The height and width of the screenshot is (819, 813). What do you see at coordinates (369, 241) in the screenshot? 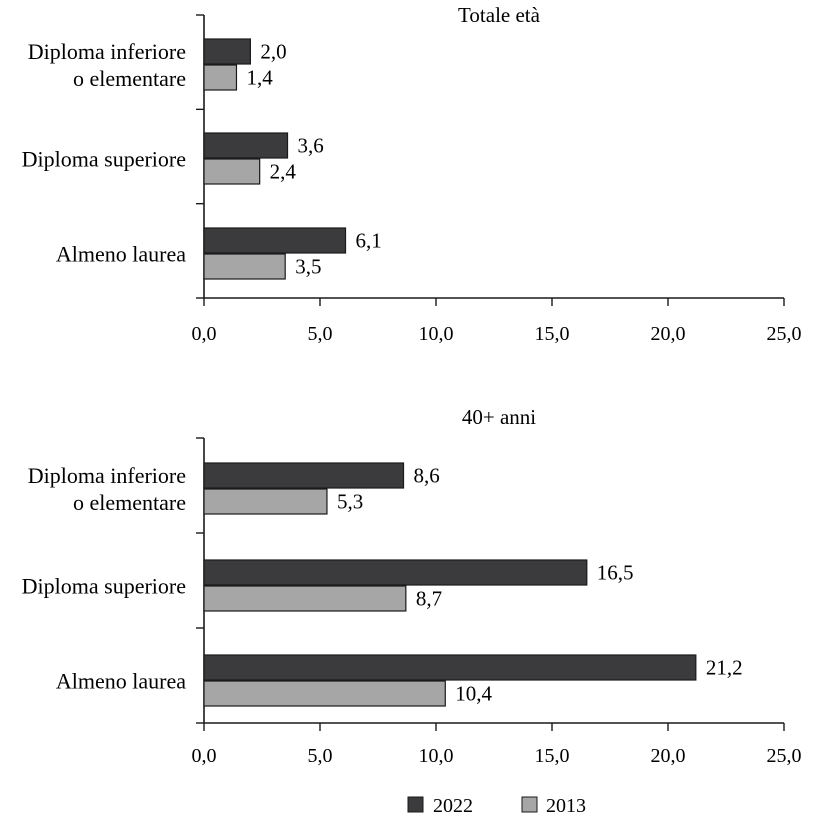
I see `data-label: 6,1` at bounding box center [369, 241].